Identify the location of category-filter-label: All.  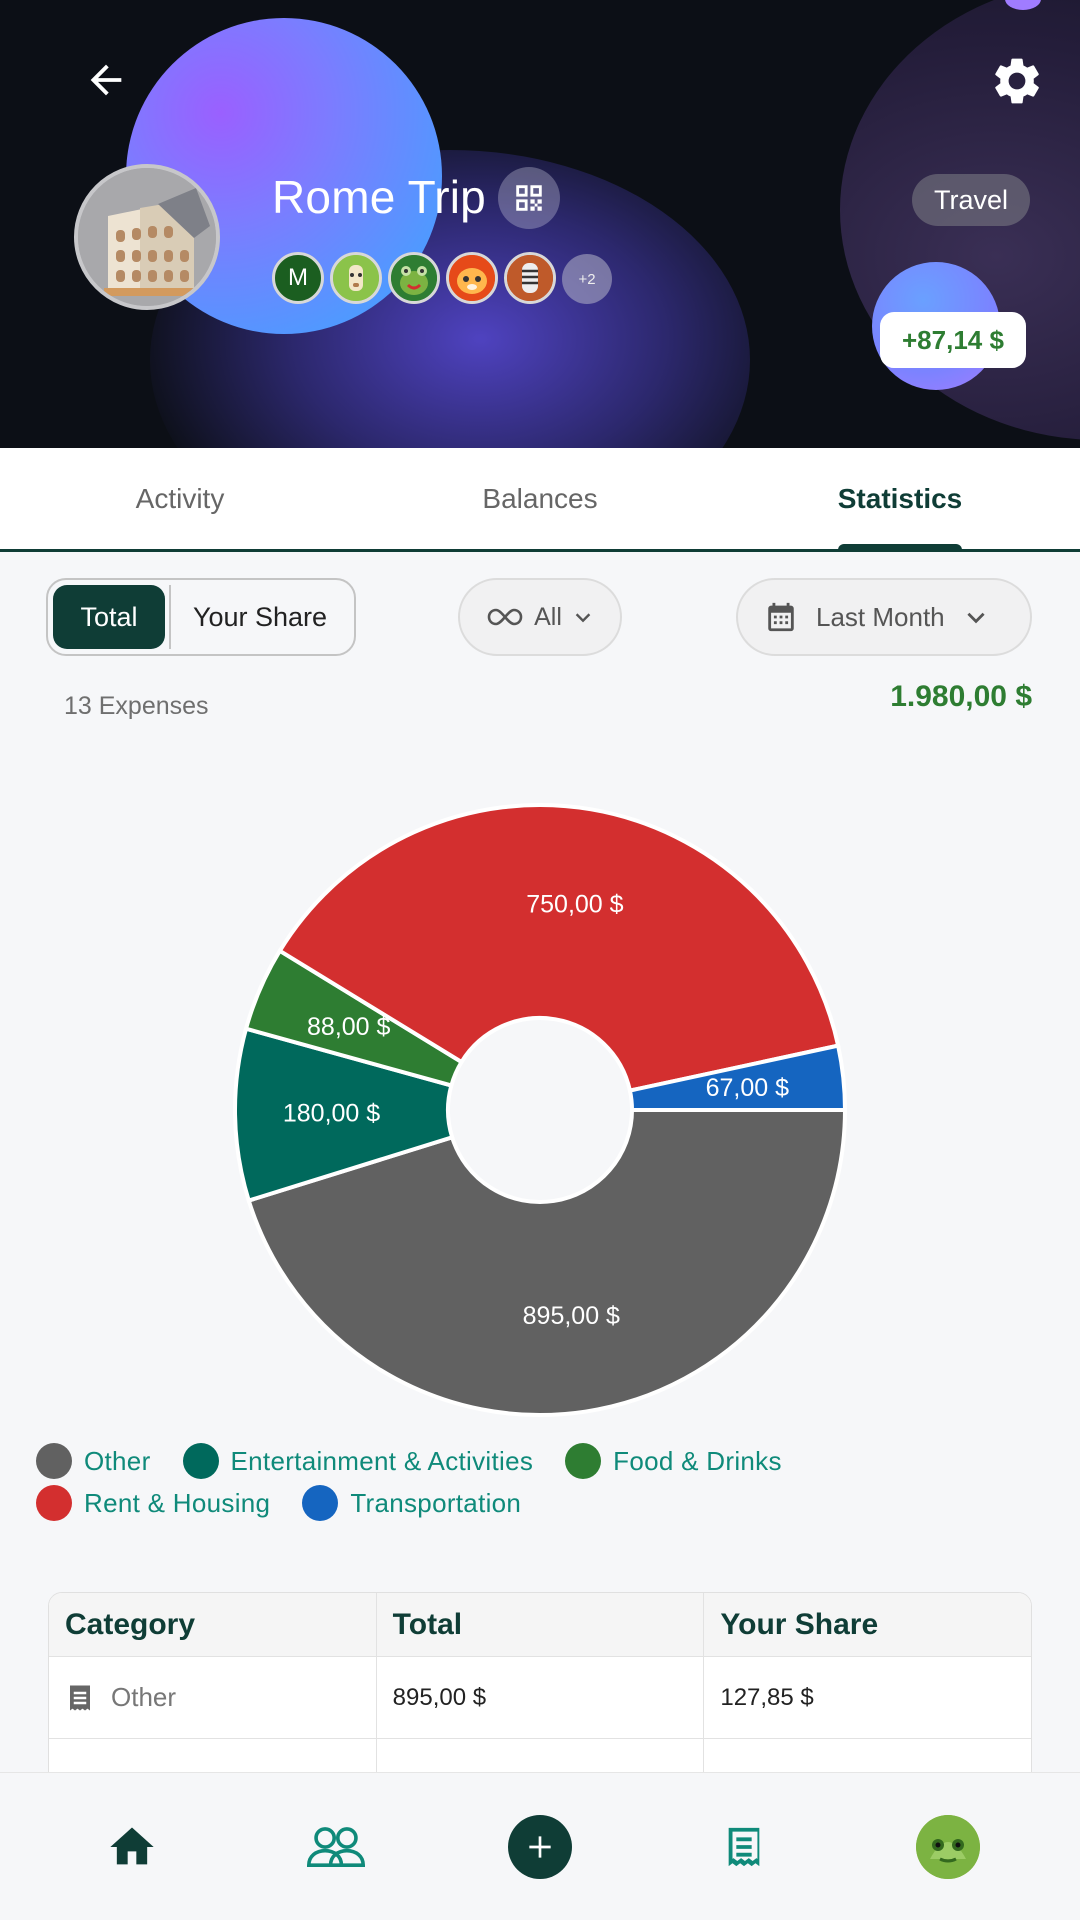
(548, 616).